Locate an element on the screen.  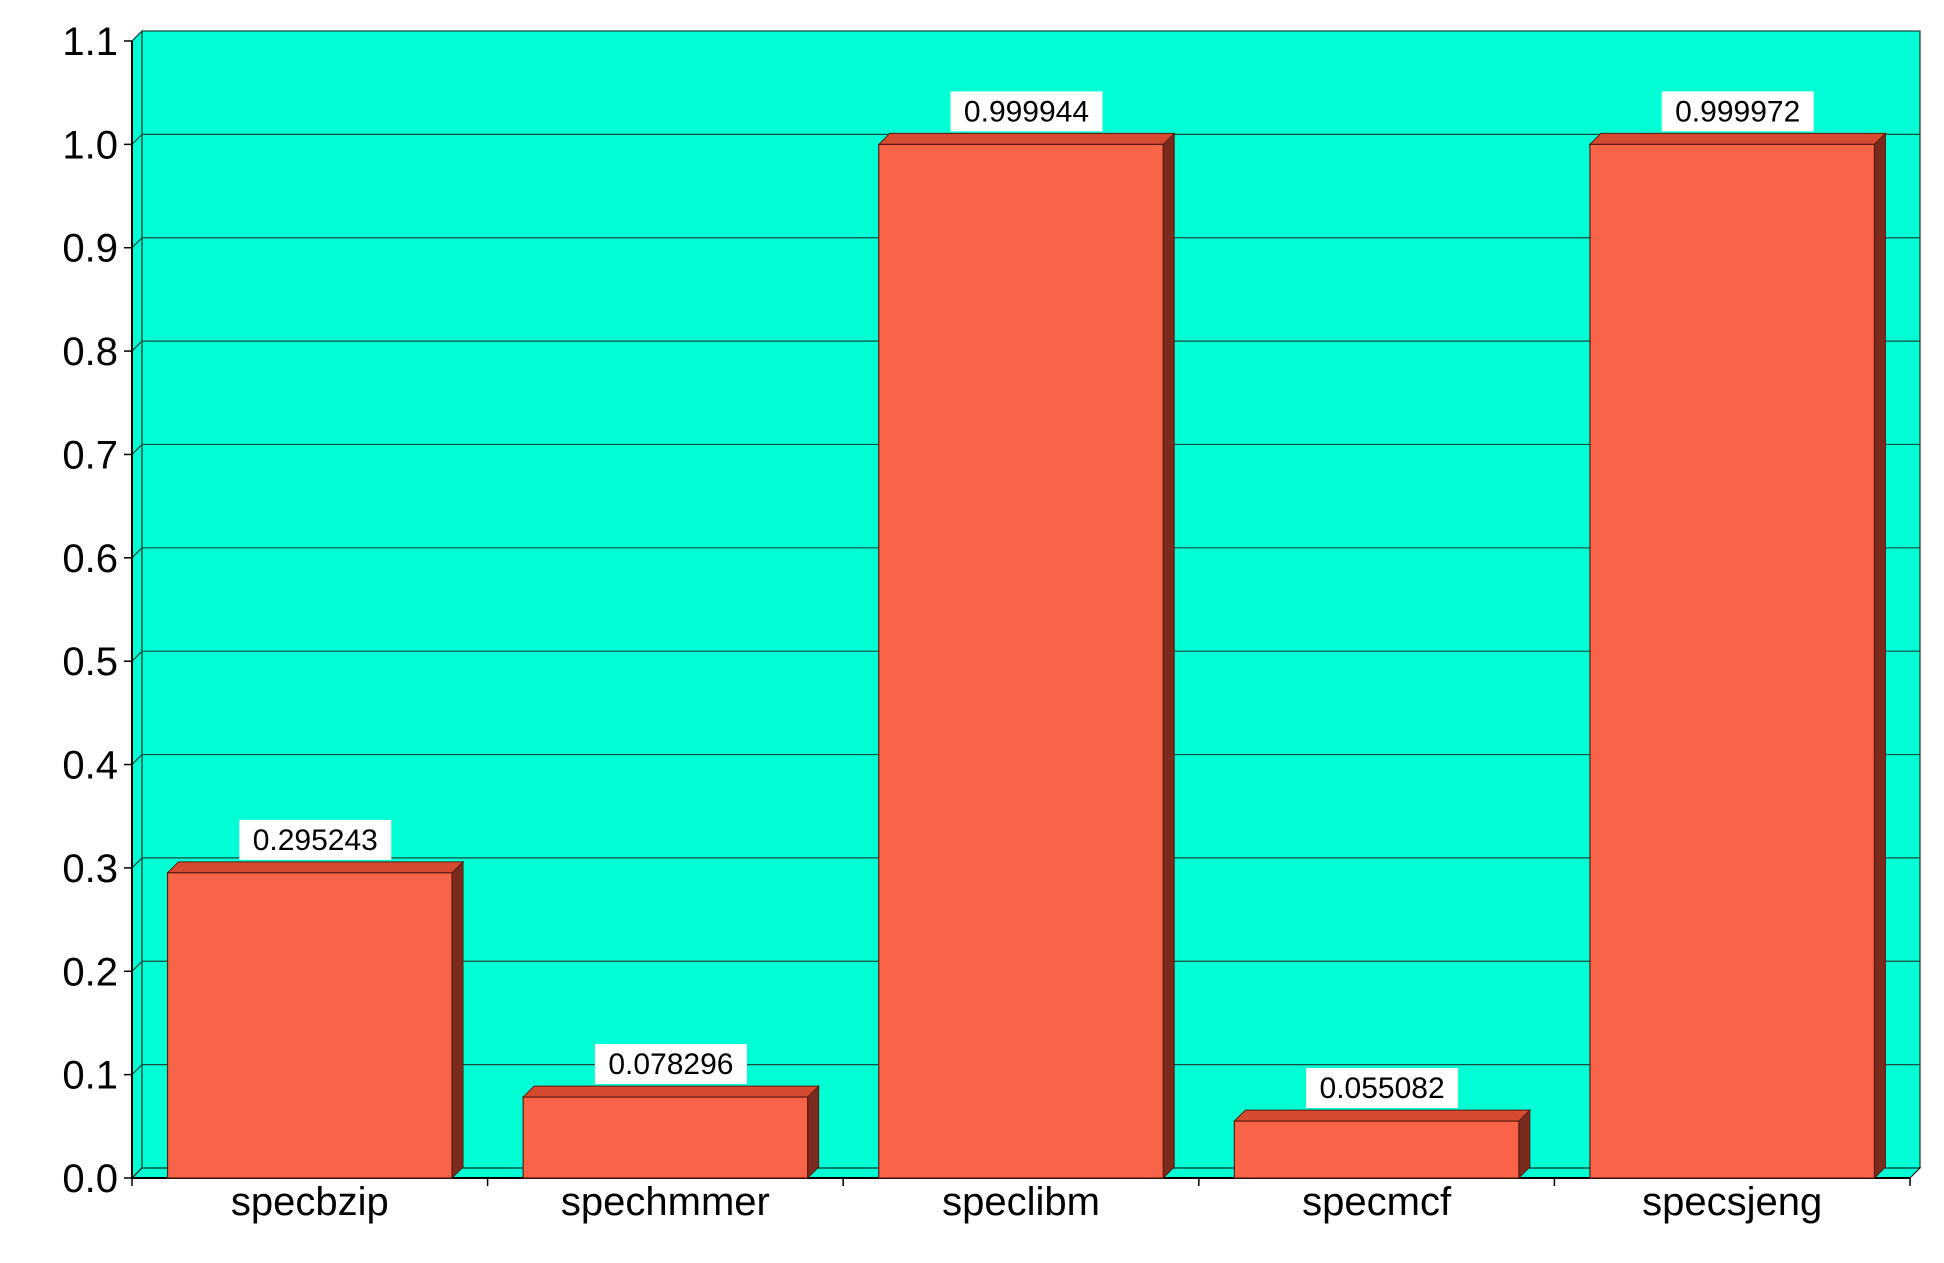
y-tick-label: 0.4 is located at coordinates (90, 766).